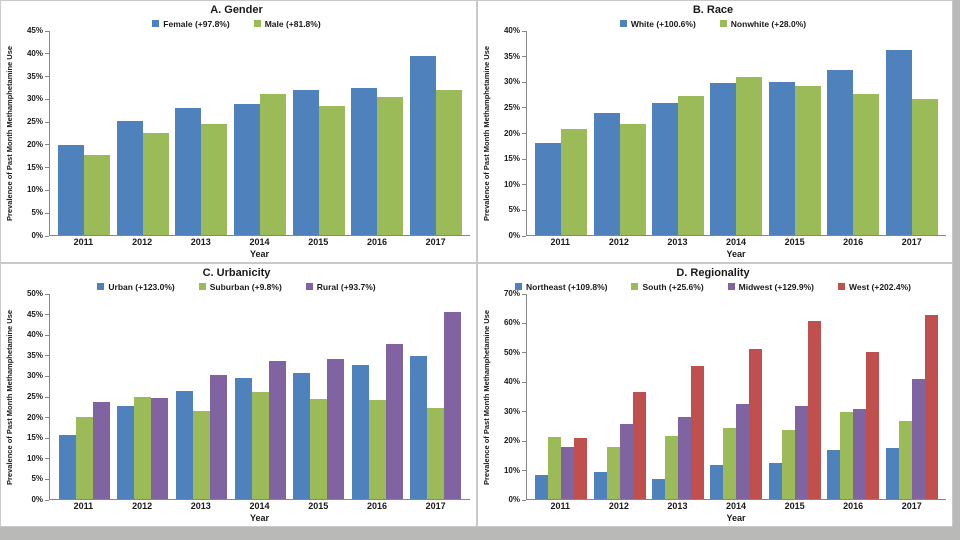 The width and height of the screenshot is (960, 540). What do you see at coordinates (814, 409) in the screenshot?
I see `bar-west-2015` at bounding box center [814, 409].